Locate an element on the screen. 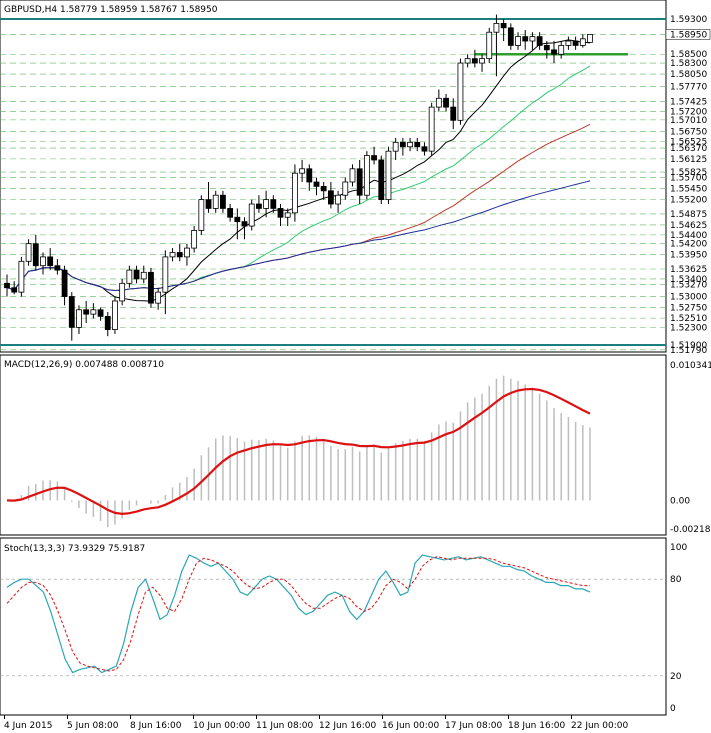 This screenshot has height=733, width=711. time-label: 12 Jun 16:00 is located at coordinates (347, 726).